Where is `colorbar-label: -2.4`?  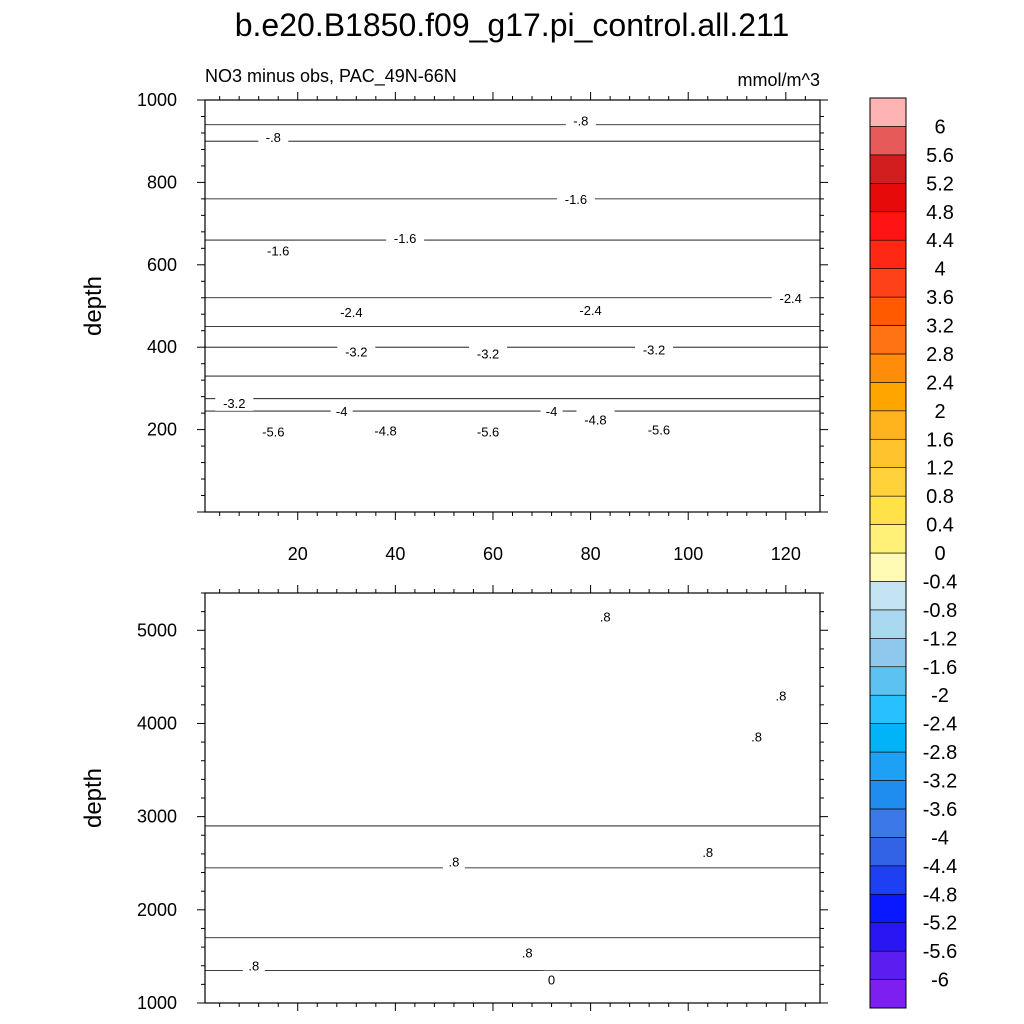
colorbar-label: -2.4 is located at coordinates (940, 725).